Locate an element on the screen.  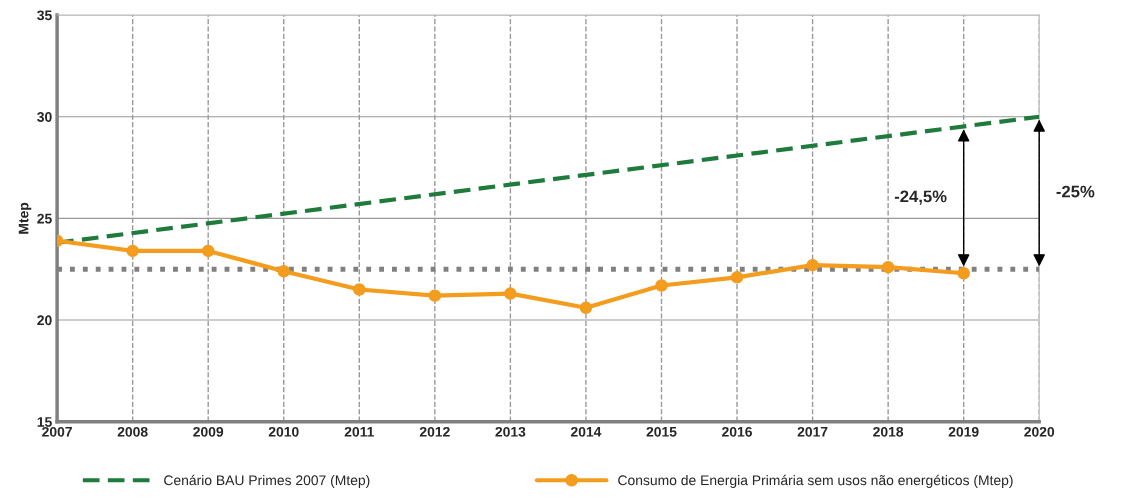
x-tick-label: 2012 is located at coordinates (434, 431).